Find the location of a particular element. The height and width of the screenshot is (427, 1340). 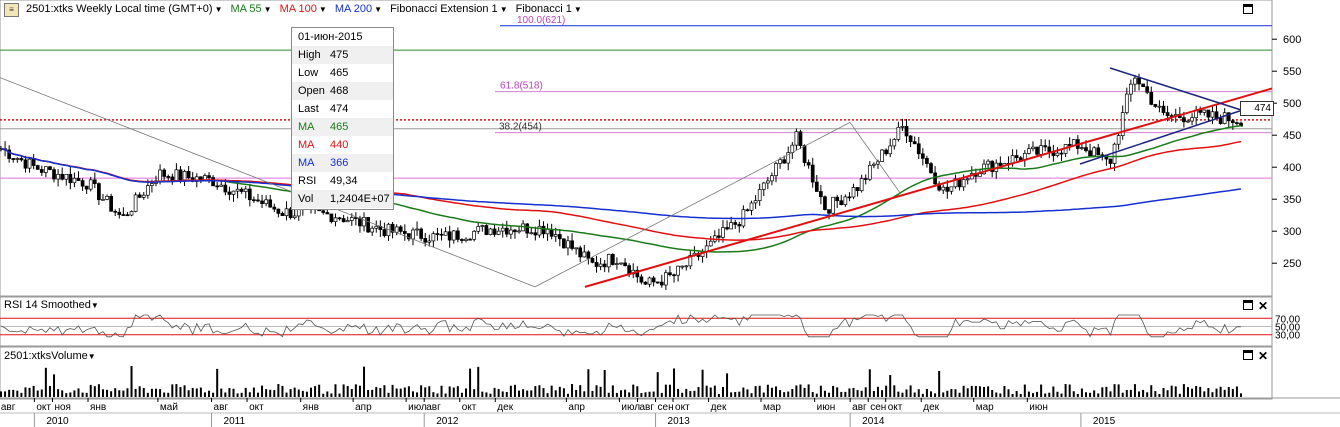

rsi-pane-title: RSI 14 Smoothed▼ is located at coordinates (51, 305).